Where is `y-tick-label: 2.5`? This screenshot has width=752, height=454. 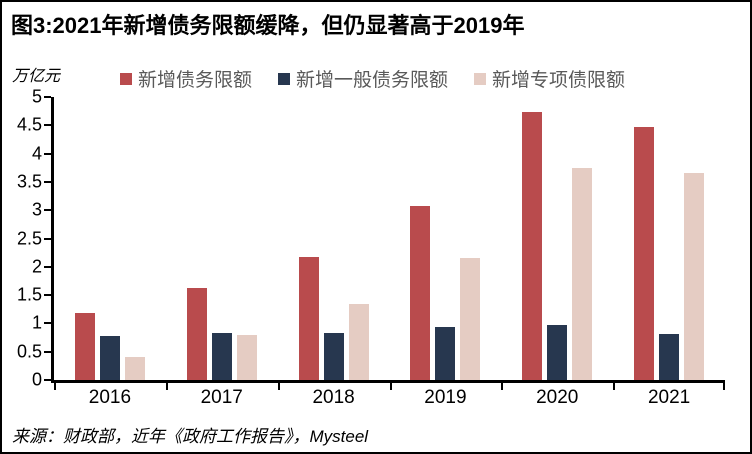
y-tick-label: 2.5 is located at coordinates (29, 238).